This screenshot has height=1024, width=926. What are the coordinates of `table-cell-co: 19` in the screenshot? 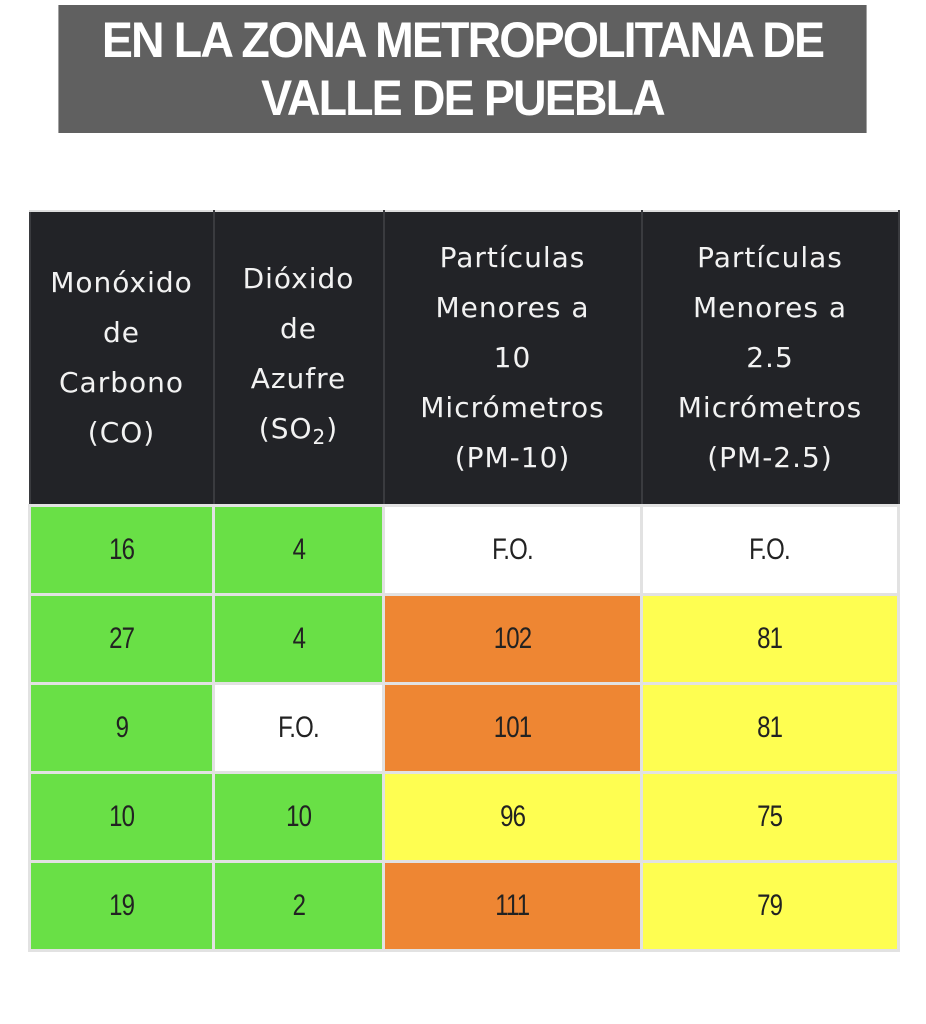 It's located at (121, 906).